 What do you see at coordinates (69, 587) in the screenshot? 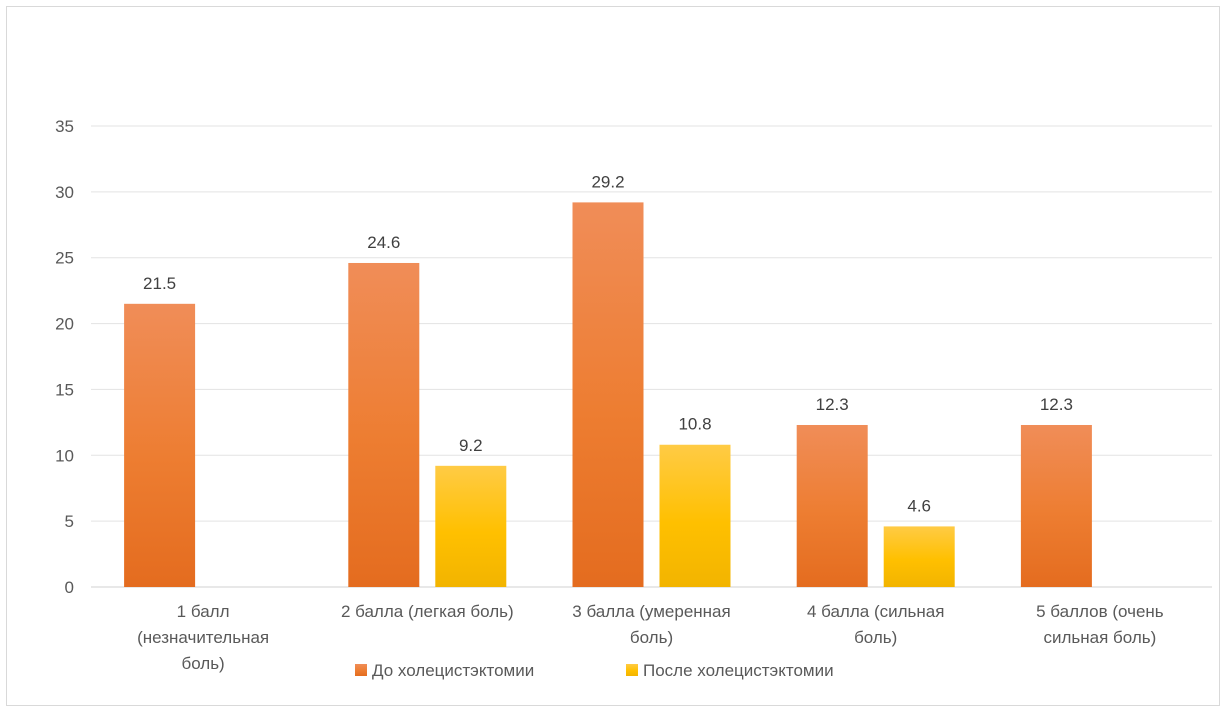
I see `y-tick-label: 0` at bounding box center [69, 587].